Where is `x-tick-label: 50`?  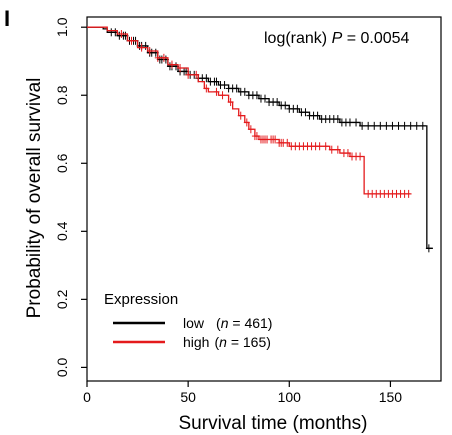
x-tick-label: 50 is located at coordinates (188, 397).